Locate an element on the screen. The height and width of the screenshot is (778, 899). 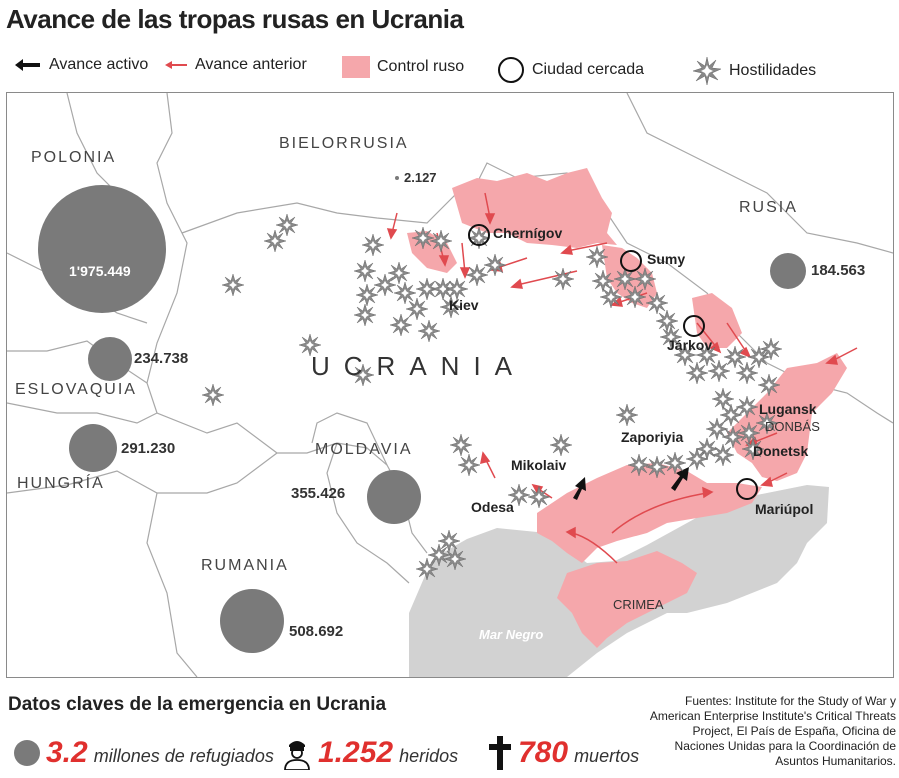
city-odesa: Odesa is located at coordinates (492, 507).